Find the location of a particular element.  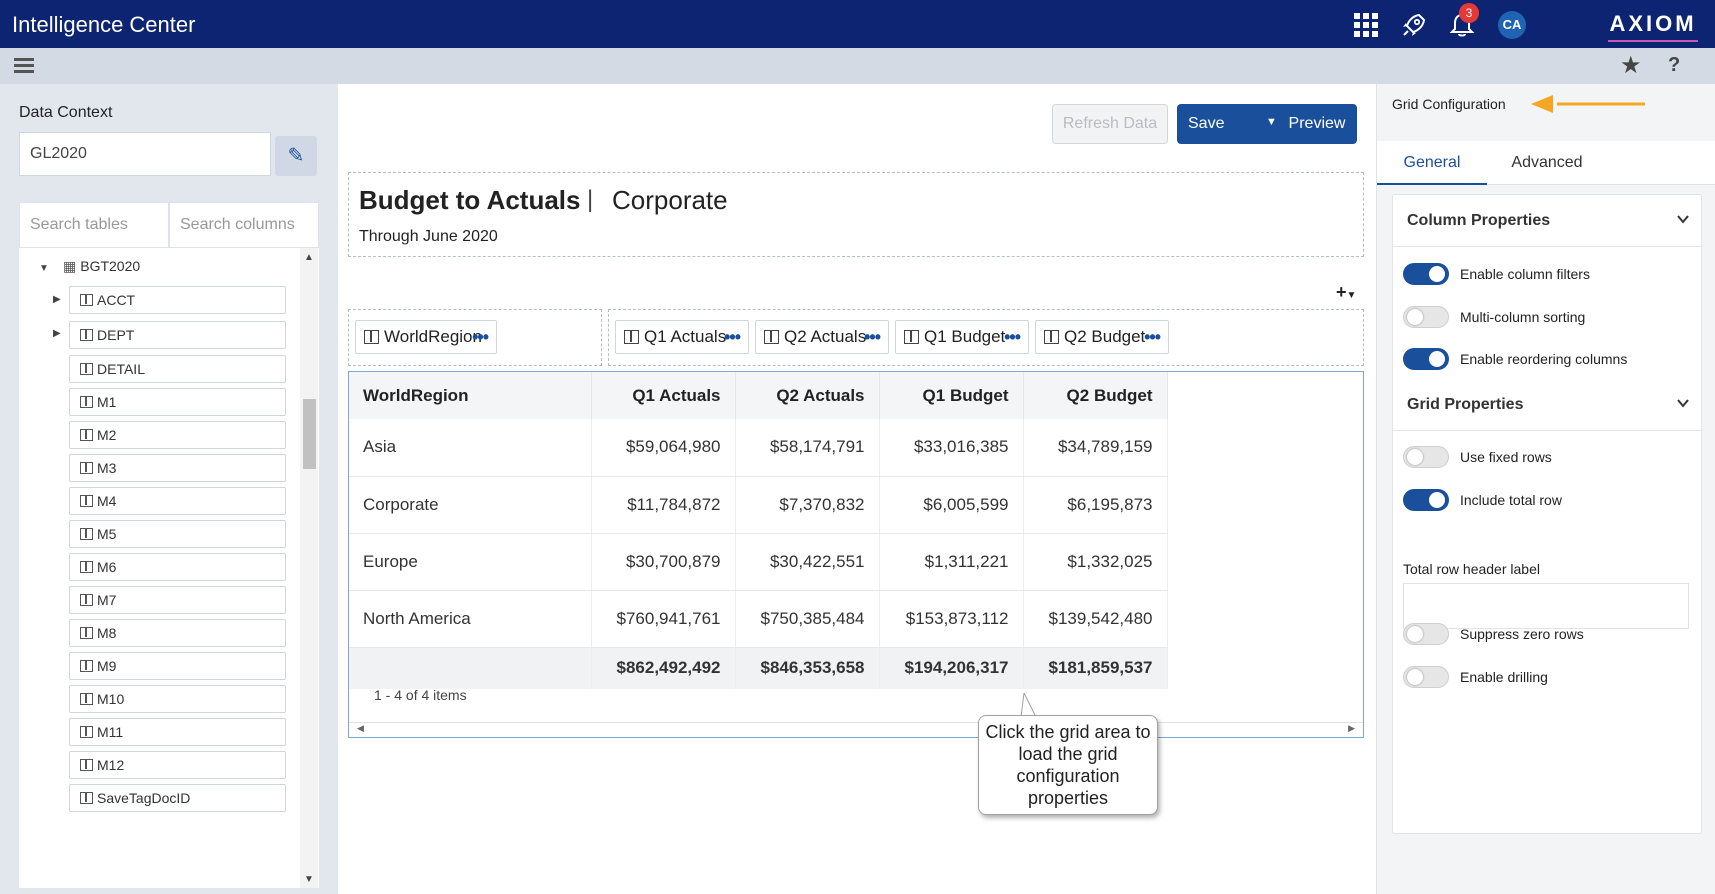

collapse-caret-icon: ▼ is located at coordinates (44, 268).